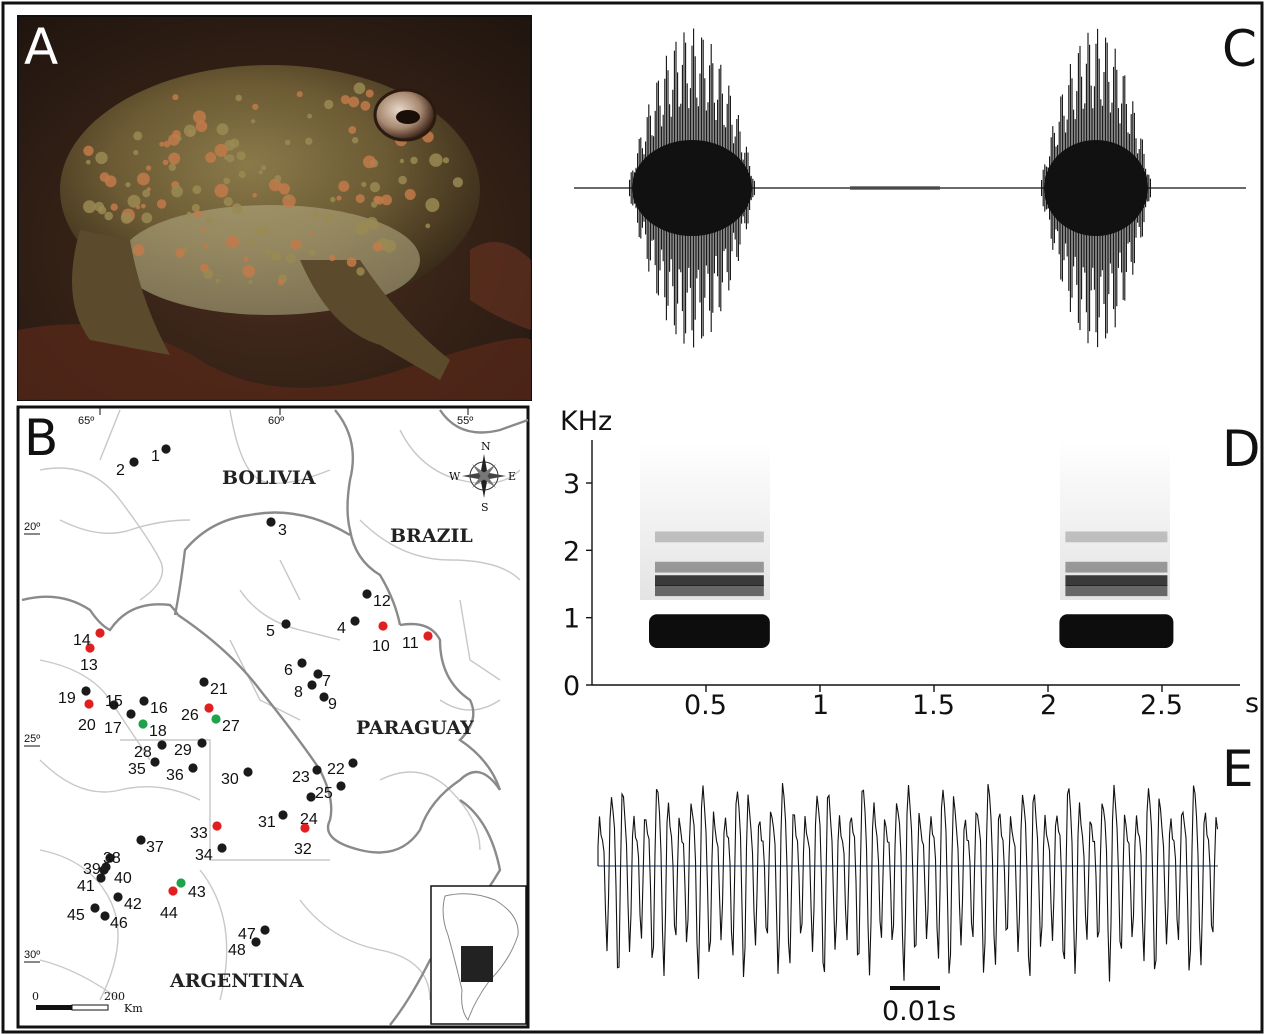  Describe the element at coordinates (382, 601) in the screenshot. I see `site-label-12: 12` at that location.